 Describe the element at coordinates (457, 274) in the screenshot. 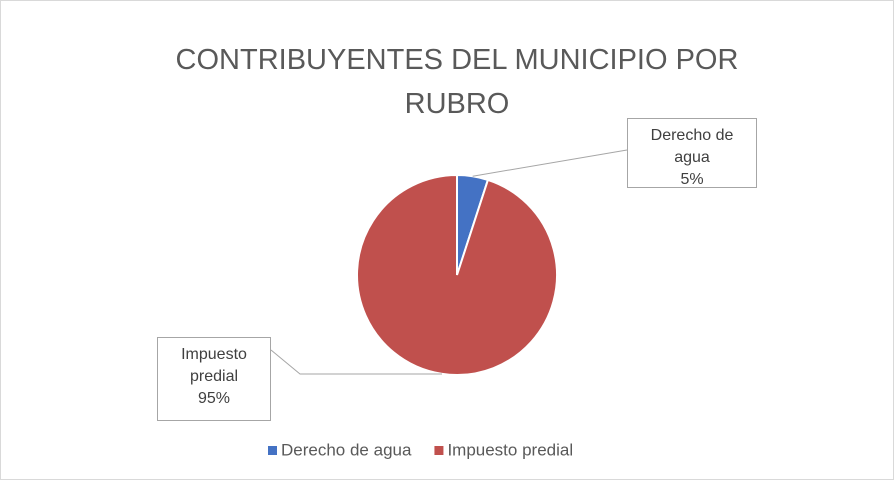

I see `pie-slice` at that location.